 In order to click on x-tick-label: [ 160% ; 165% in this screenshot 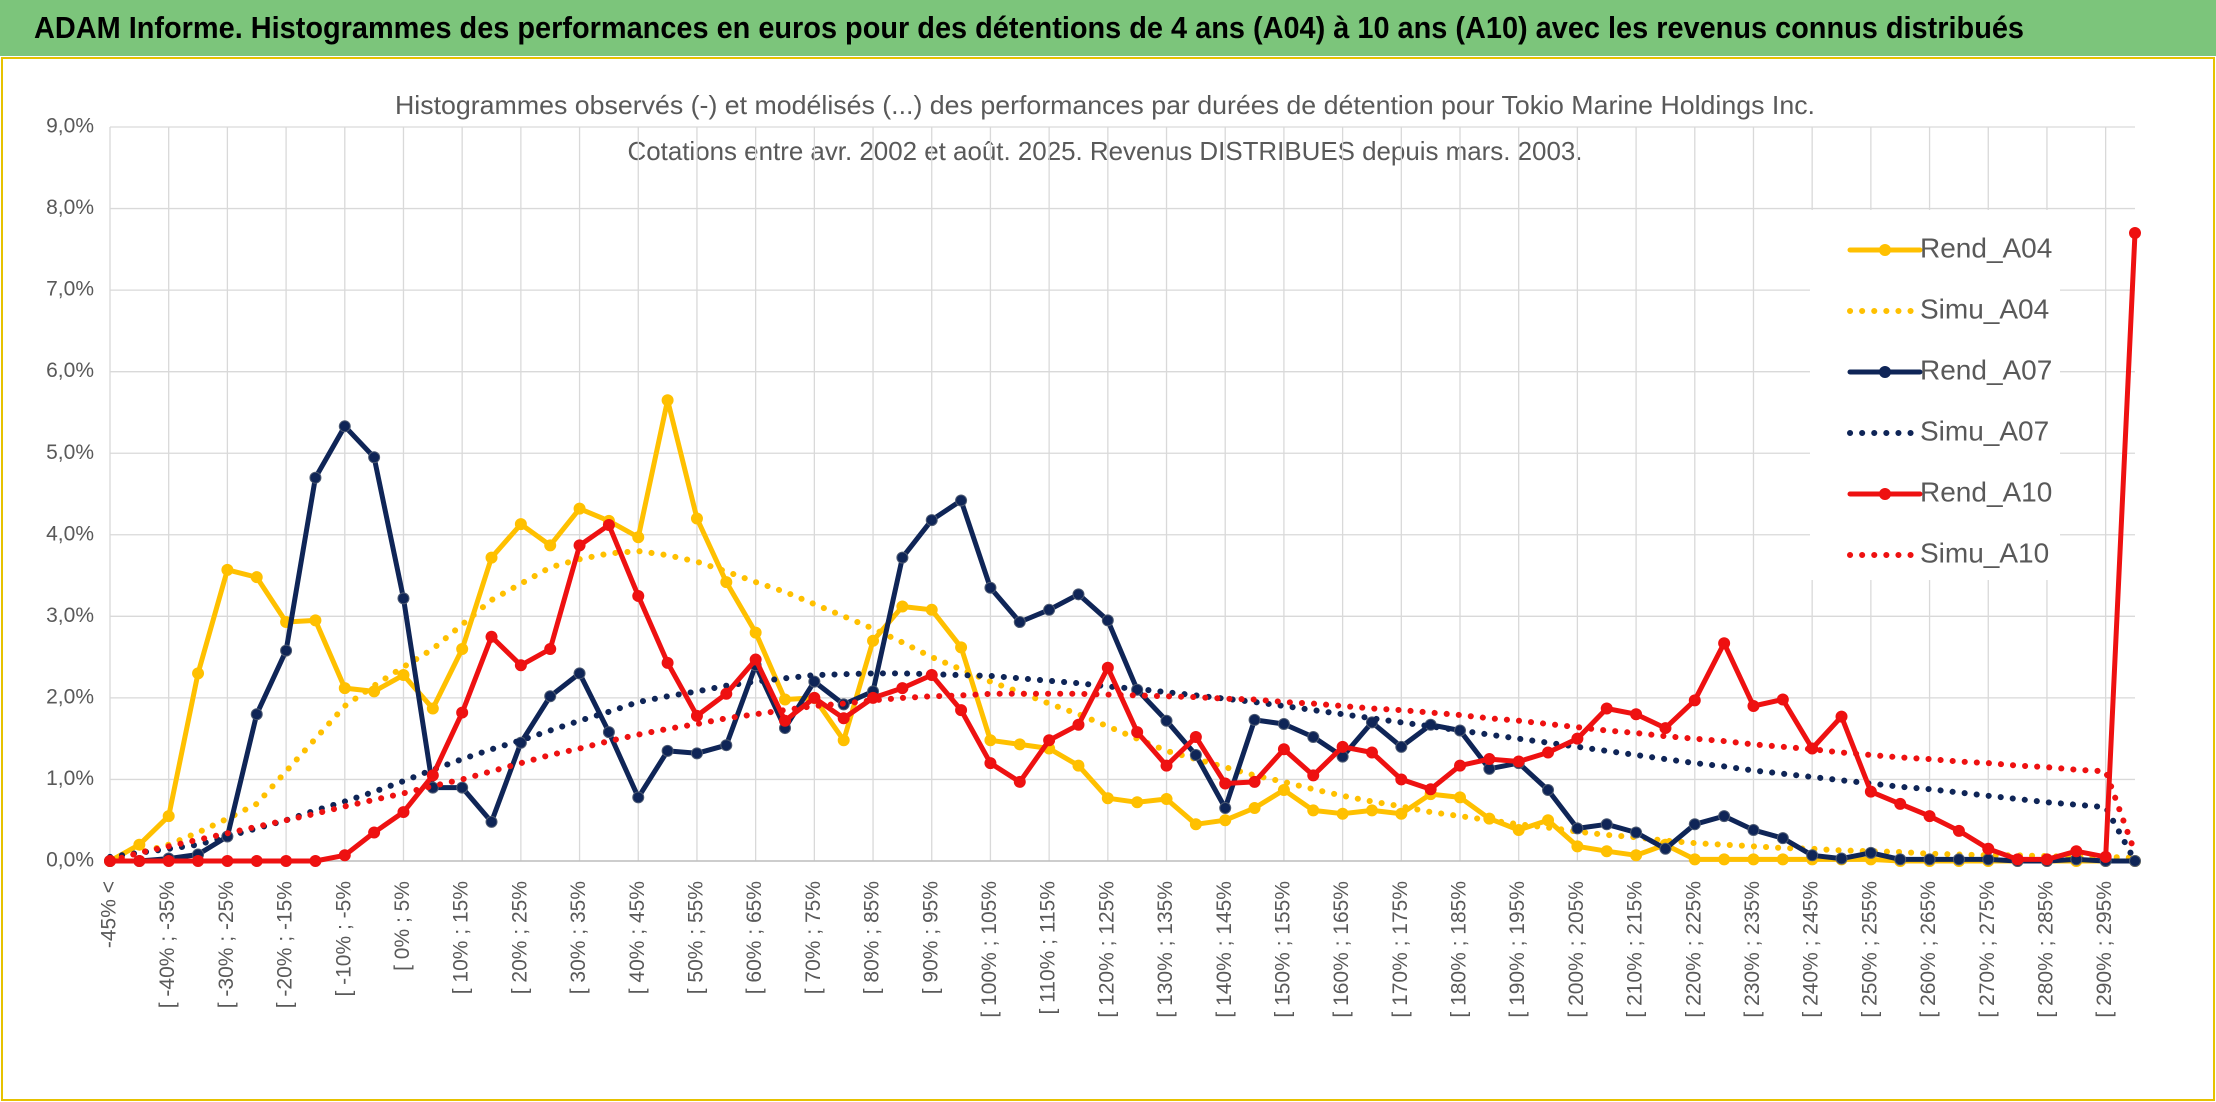, I will do `click(1341, 949)`.